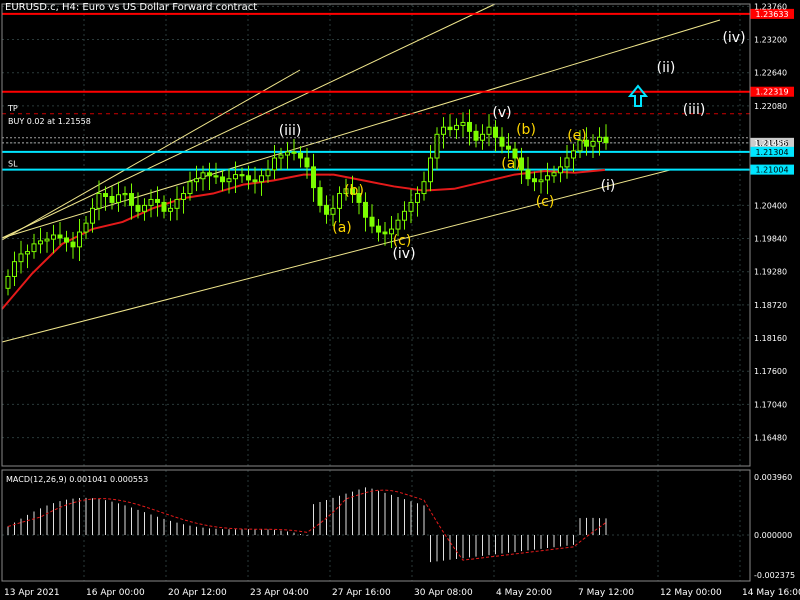  What do you see at coordinates (770, 305) in the screenshot?
I see `price-tick: 1.18720` at bounding box center [770, 305].